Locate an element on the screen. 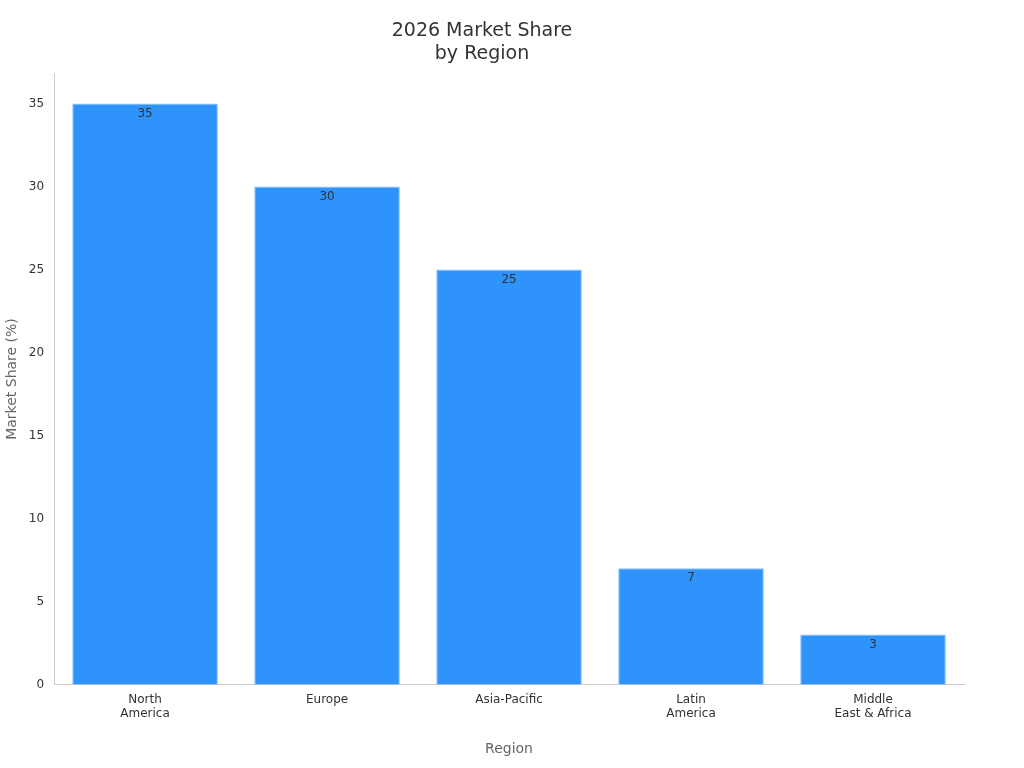 The image size is (1024, 768). x-tick-label: Europe is located at coordinates (327, 698).